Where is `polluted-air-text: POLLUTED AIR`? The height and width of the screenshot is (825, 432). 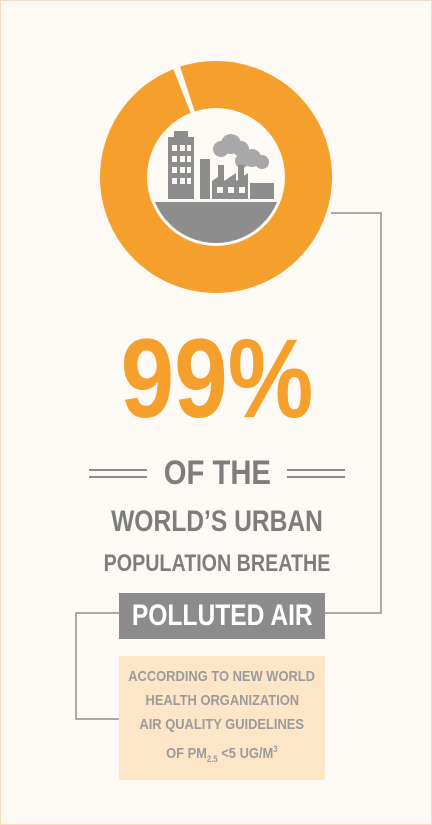 polluted-air-text: POLLUTED AIR is located at coordinates (222, 615).